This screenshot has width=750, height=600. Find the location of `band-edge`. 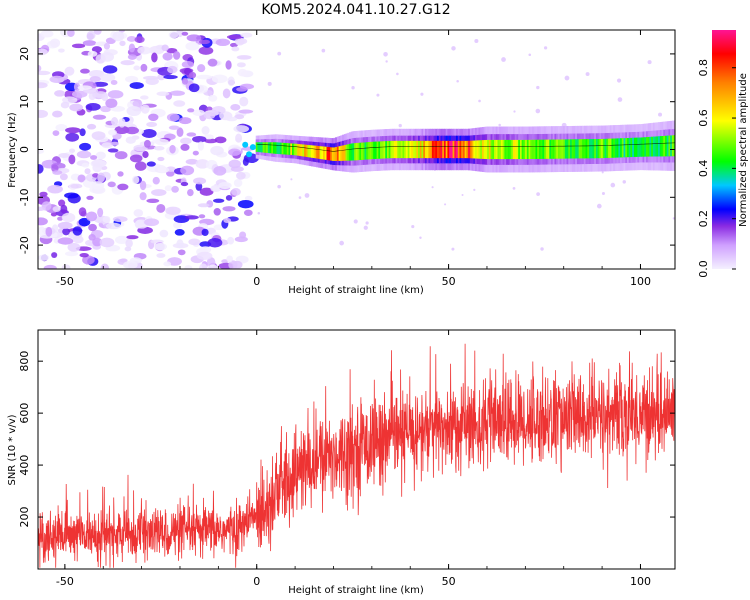

band-edge is located at coordinates (465, 147).